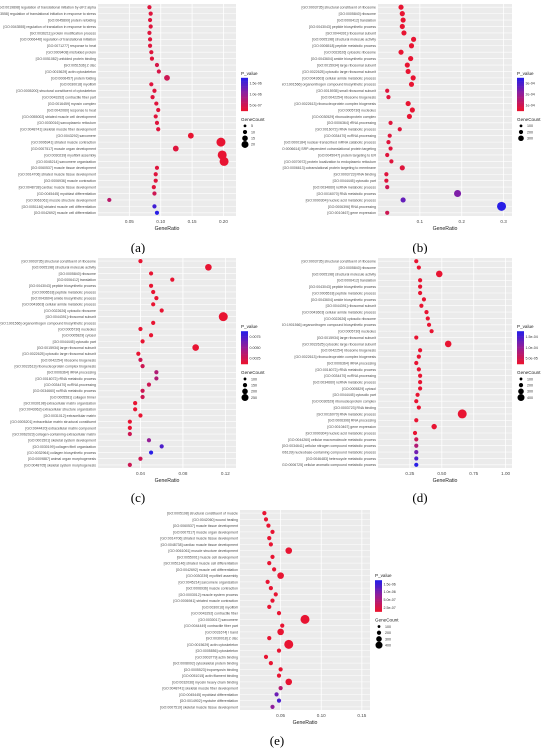  I want to click on legend-size-tick: 20, so click(253, 145).